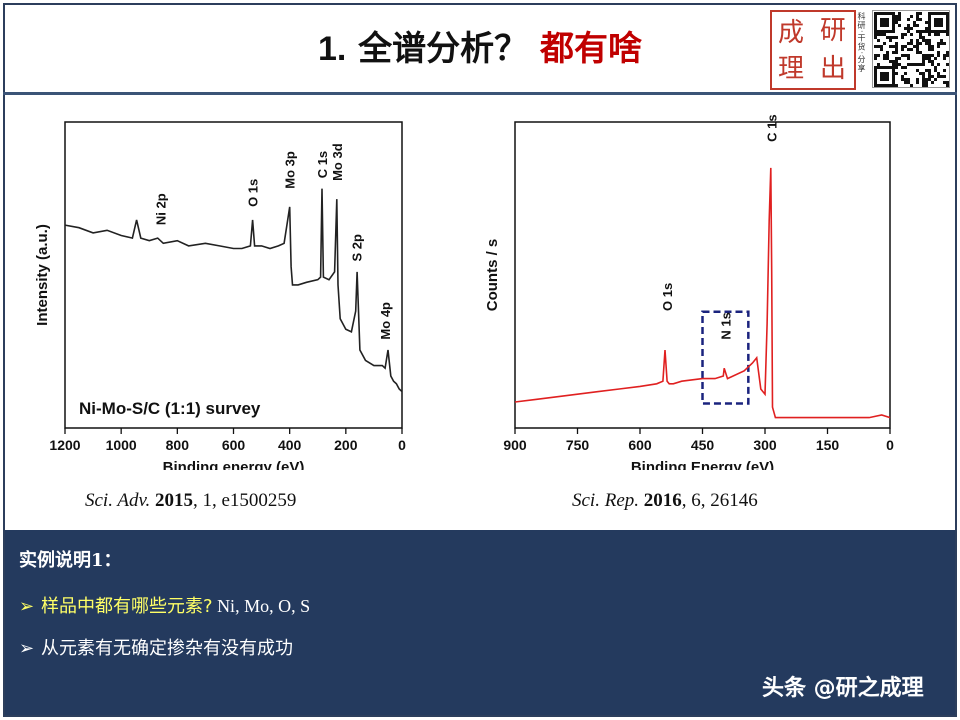 The image size is (960, 720). Describe the element at coordinates (861, 43) in the screenshot. I see `seal-caption: 科研·干货·分享` at that location.